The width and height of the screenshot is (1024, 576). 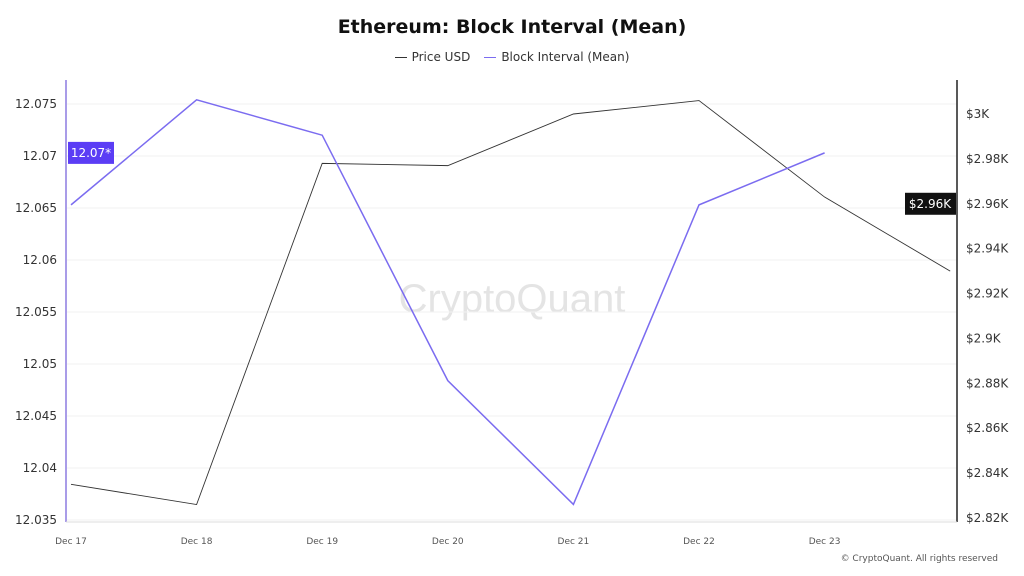 I want to click on right-current-value-label: $2.96K, so click(x=930, y=204).